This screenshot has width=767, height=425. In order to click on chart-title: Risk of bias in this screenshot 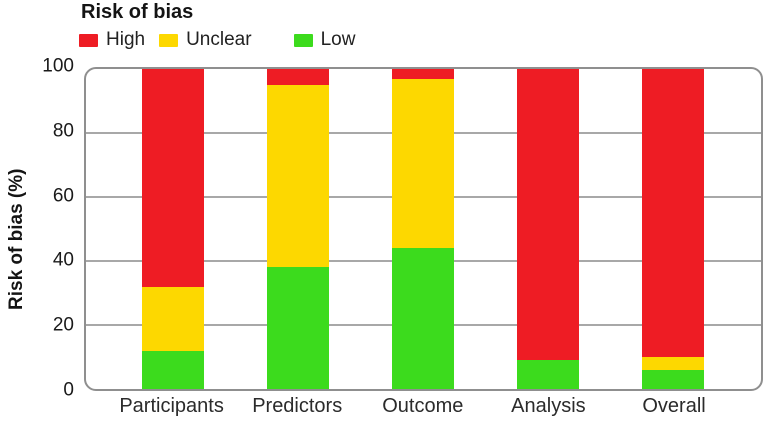, I will do `click(137, 12)`.